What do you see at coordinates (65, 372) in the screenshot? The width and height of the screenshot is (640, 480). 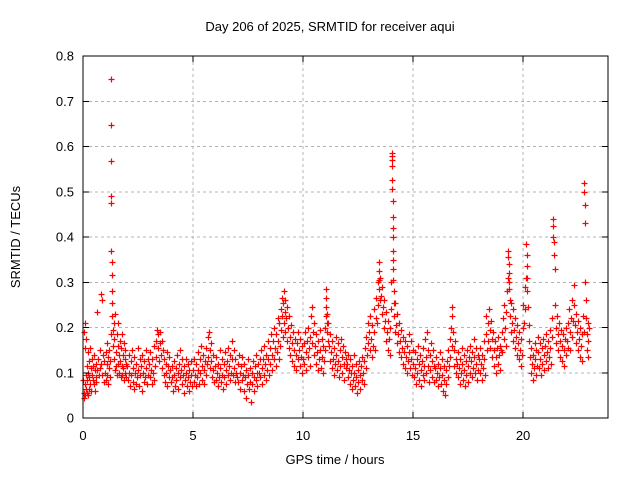 I see `y-tick-label: 0.1` at bounding box center [65, 372].